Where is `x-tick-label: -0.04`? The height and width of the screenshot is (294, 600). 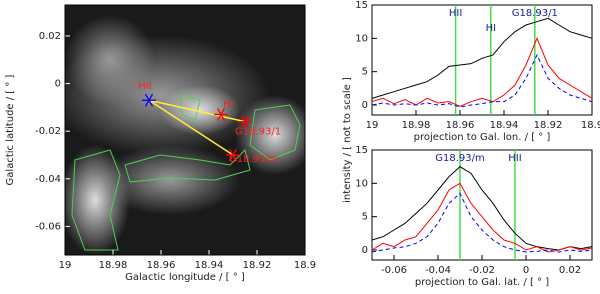
x-tick-label: -0.04 is located at coordinates (438, 270).